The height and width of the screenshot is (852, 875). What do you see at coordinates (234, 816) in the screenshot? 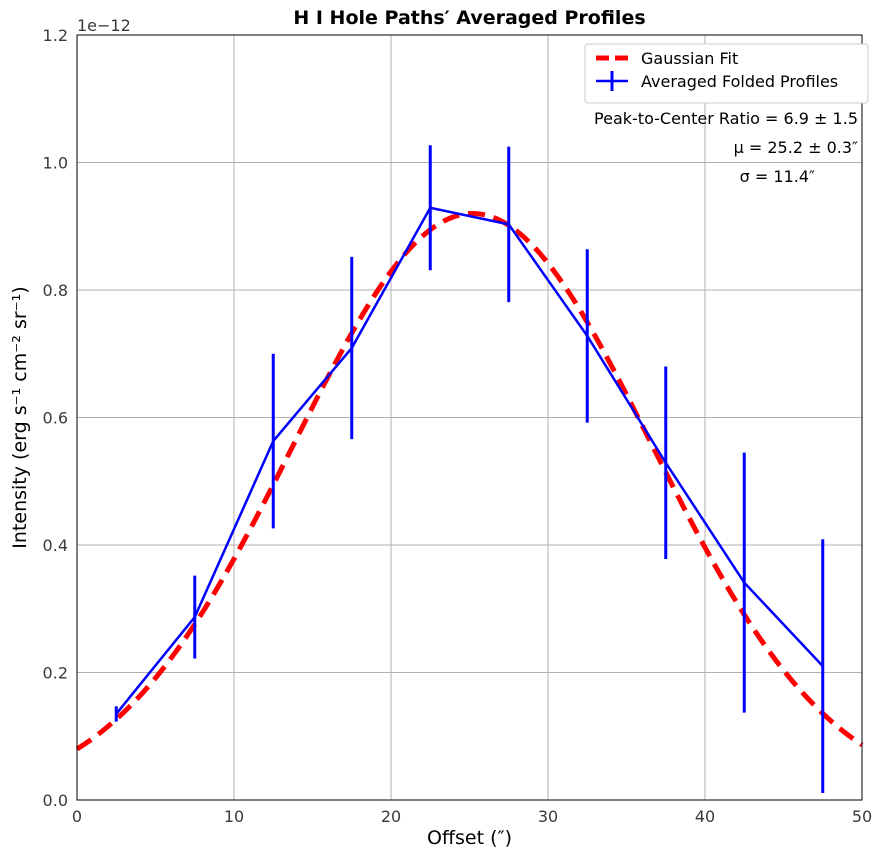
I see `x-tick-label: 10` at bounding box center [234, 816].